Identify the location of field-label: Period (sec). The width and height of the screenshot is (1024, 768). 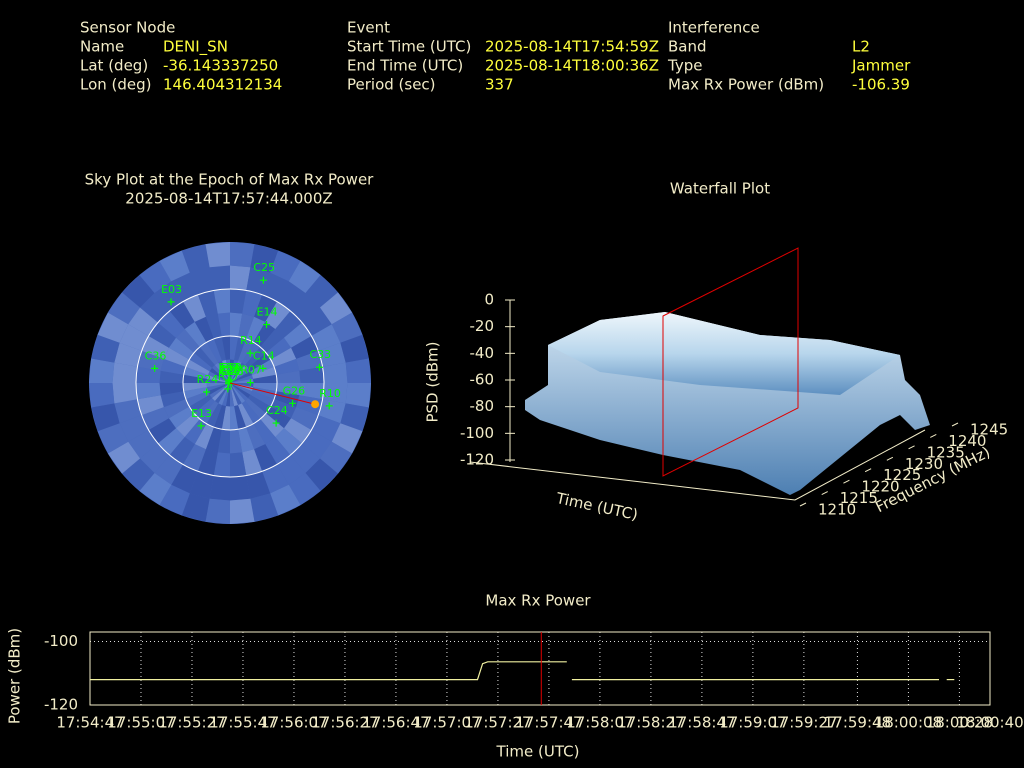
(391, 85).